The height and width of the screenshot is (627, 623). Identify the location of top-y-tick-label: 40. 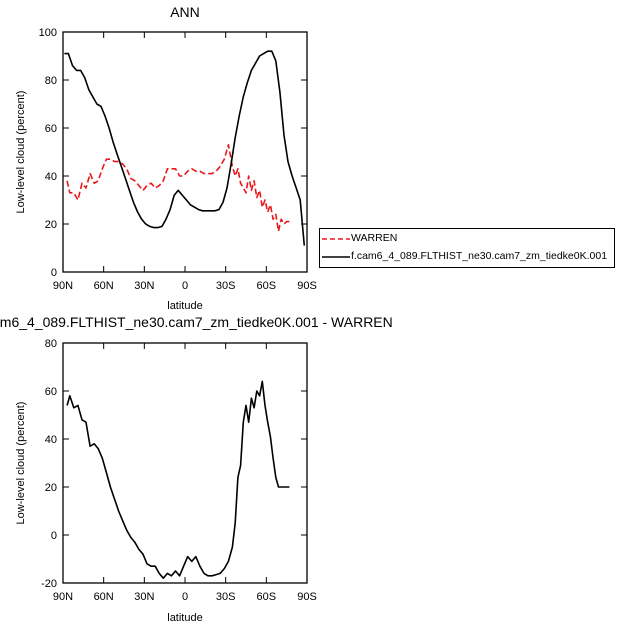
(51, 177).